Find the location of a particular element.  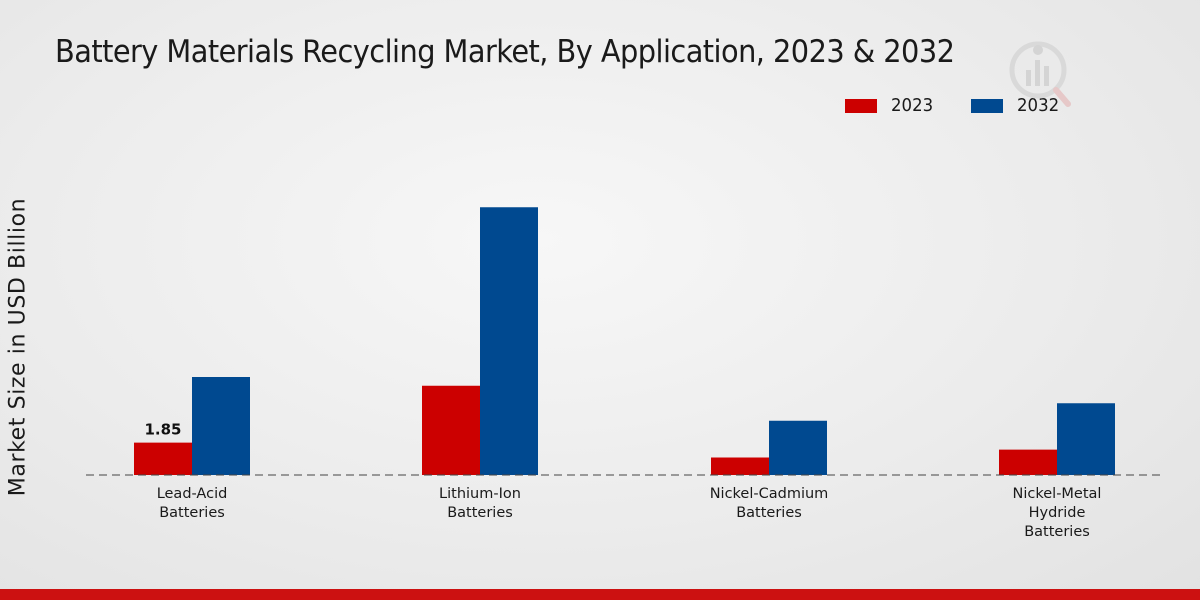

x-tick-label-0-0: Lead-Acid is located at coordinates (192, 494).